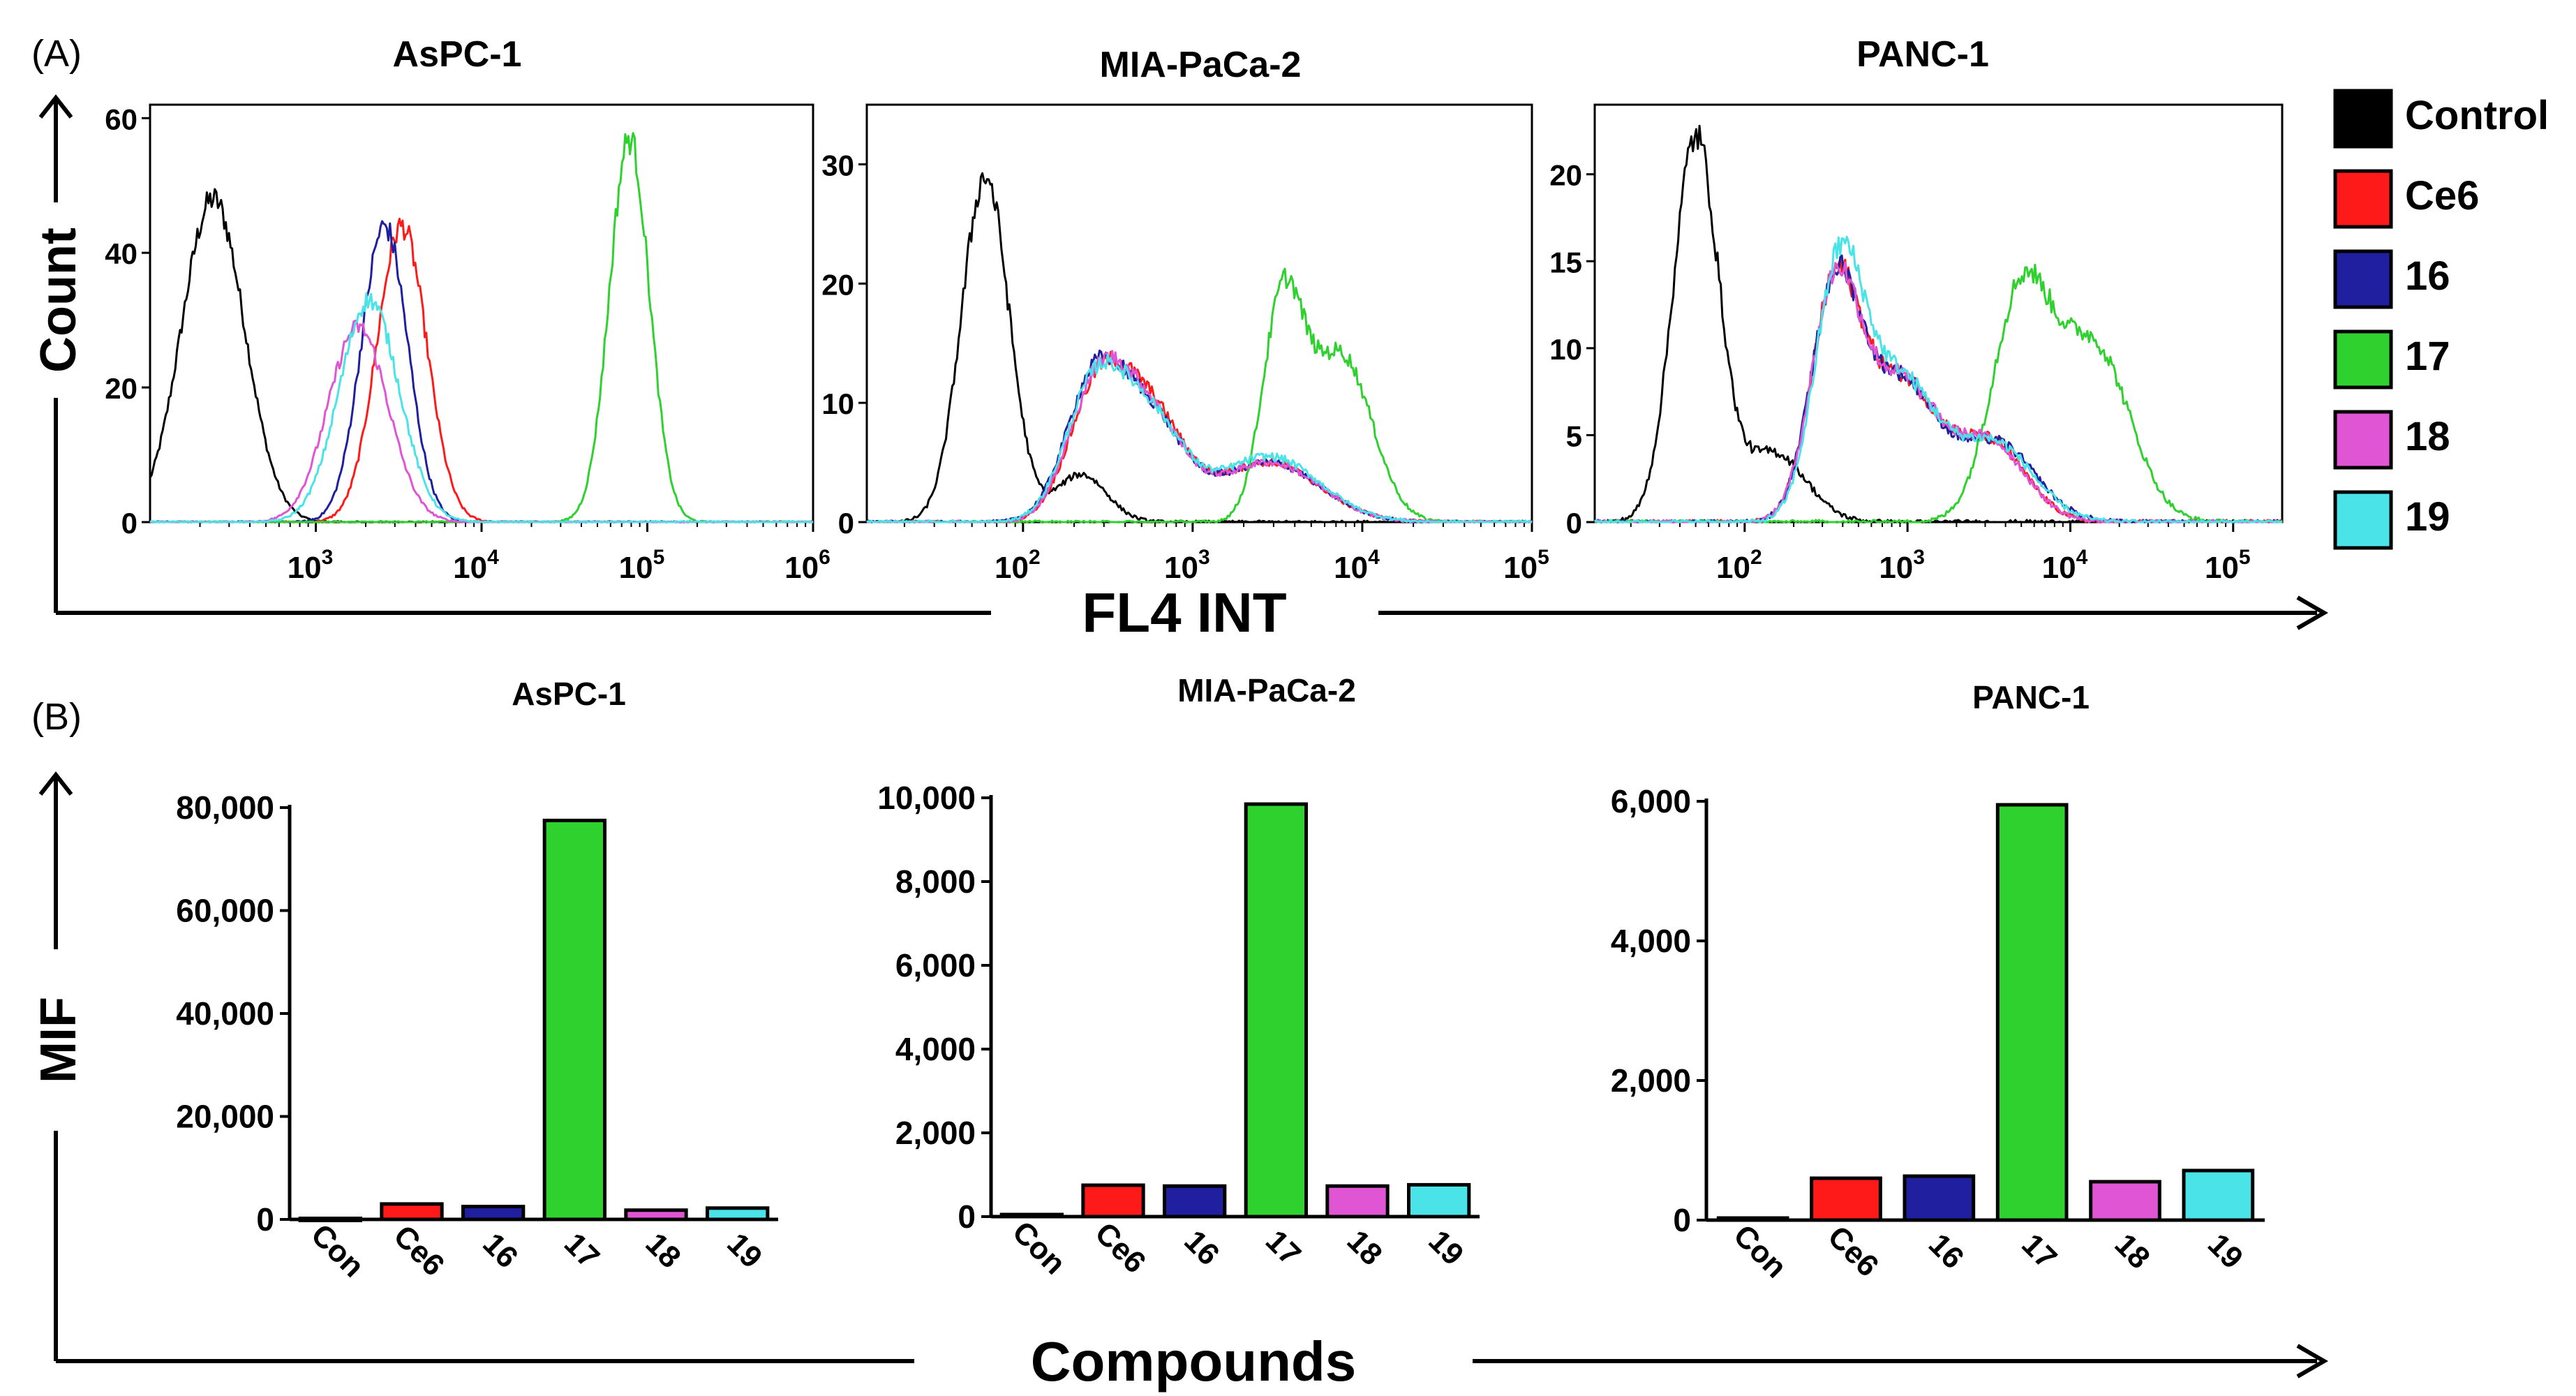 This screenshot has width=2576, height=1396. Describe the element at coordinates (838, 165) in the screenshot. I see `mia-paca-2-hist-ytick-label: 30` at that location.